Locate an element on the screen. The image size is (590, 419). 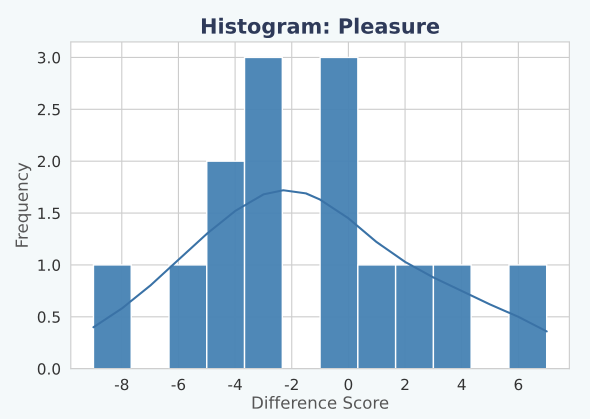
x-tick-label: -4 is located at coordinates (235, 384).